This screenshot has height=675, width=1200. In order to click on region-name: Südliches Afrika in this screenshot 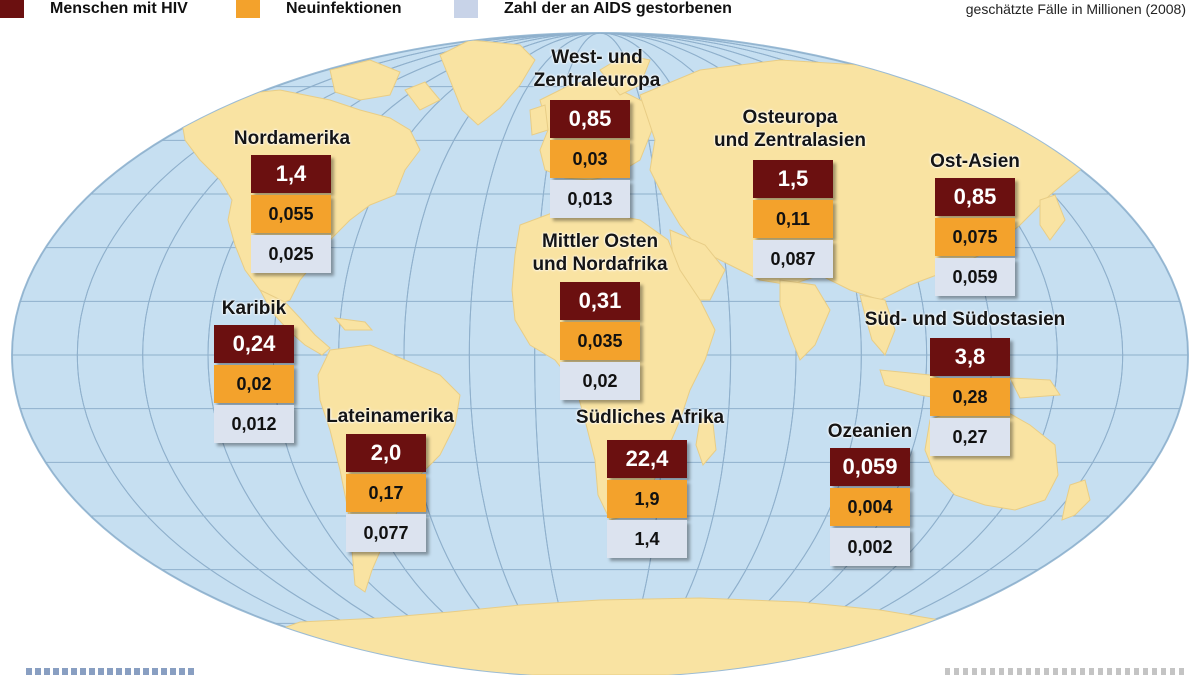, I will do `click(650, 417)`.